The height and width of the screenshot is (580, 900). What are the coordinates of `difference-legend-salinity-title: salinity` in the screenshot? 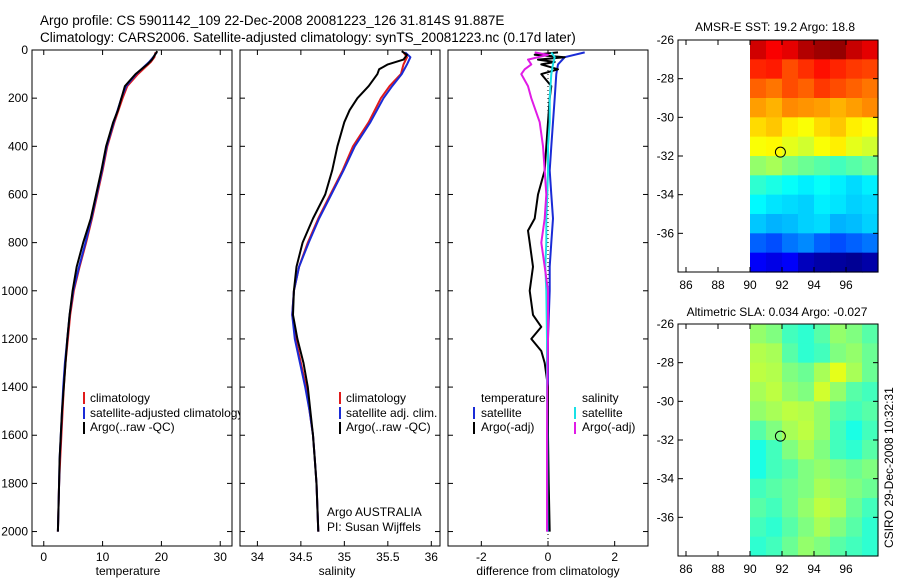 It's located at (600, 398).